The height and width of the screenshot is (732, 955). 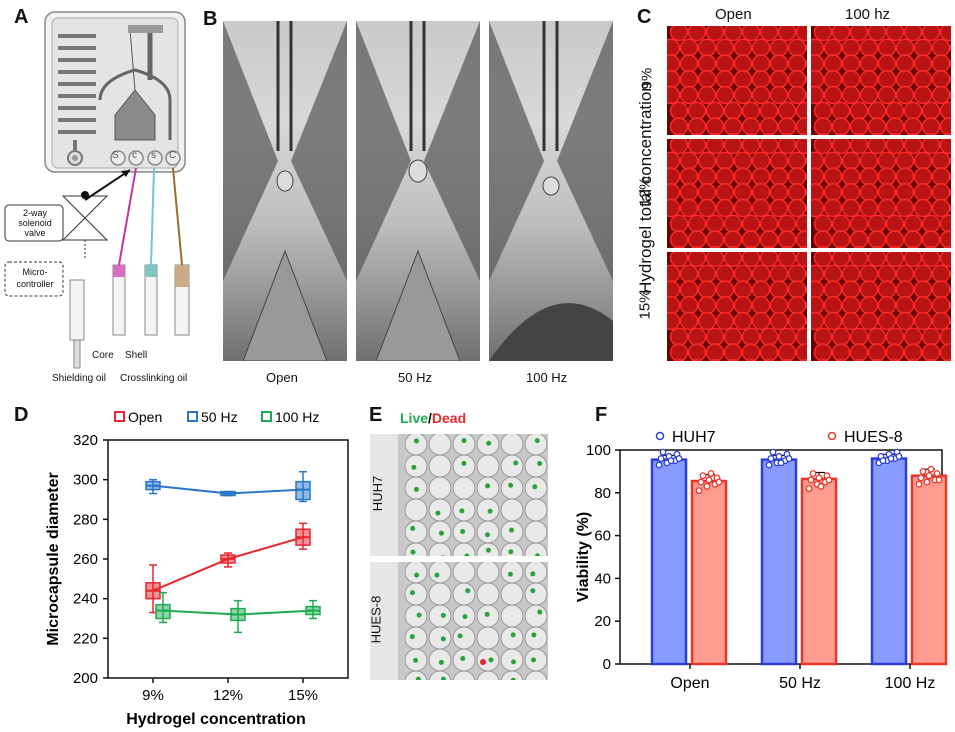 I want to click on row-label-9: 9%, so click(x=647, y=78).